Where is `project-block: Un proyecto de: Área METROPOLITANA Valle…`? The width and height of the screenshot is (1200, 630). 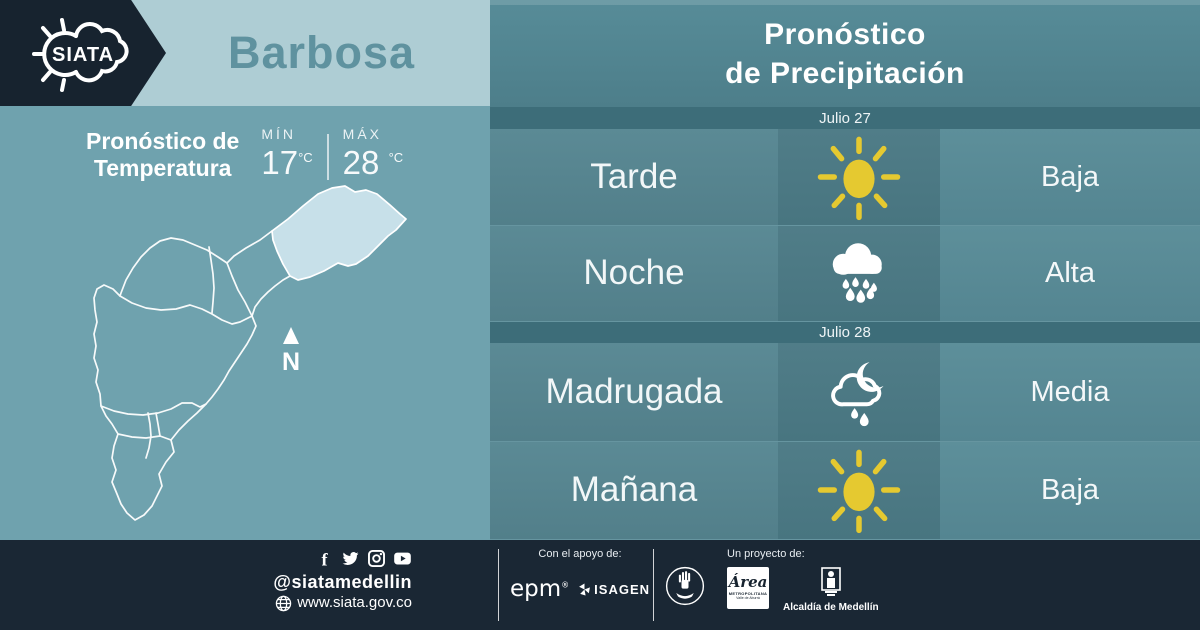
project-block: Un proyecto de: Área METROPOLITANA Valle… is located at coordinates (803, 580).